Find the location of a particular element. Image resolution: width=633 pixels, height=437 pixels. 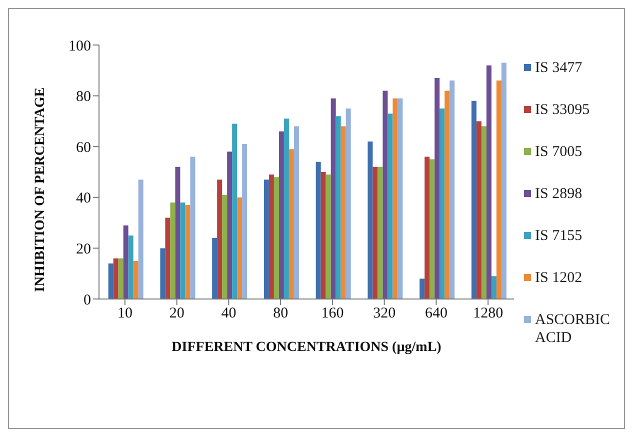

y-tick-label: 80 is located at coordinates (83, 97).